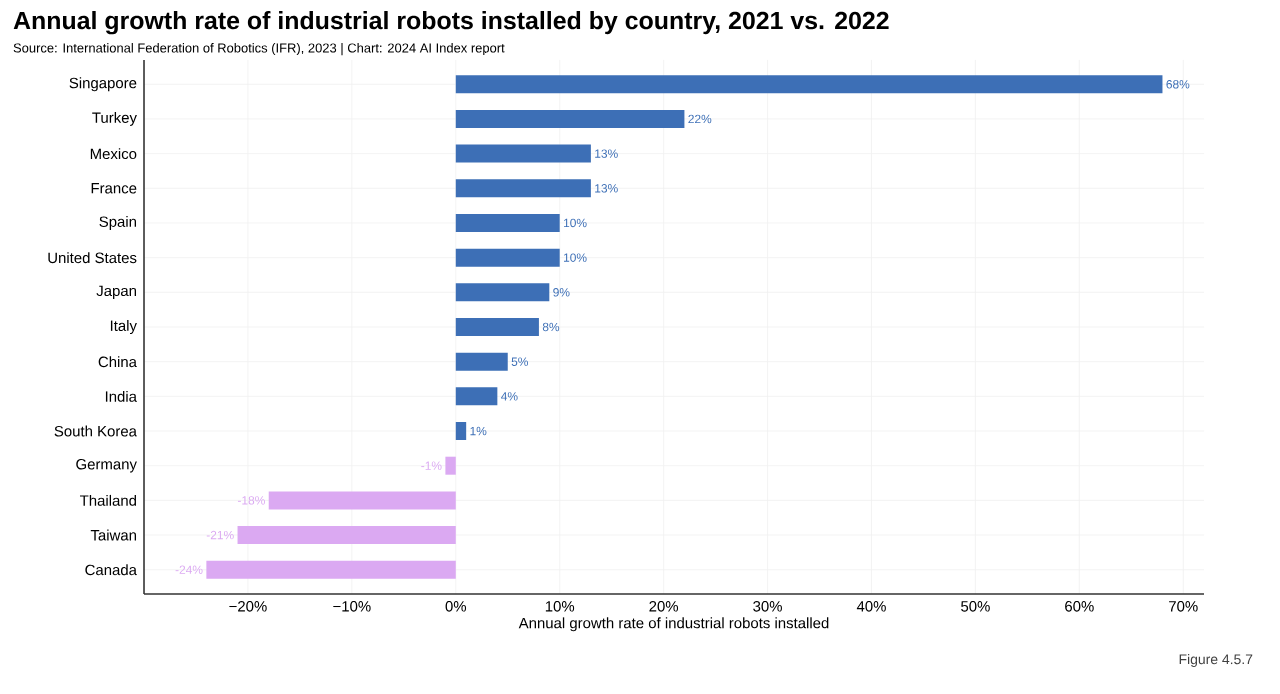  Describe the element at coordinates (451, 23) in the screenshot. I see `chart-title: Annual growth rate of industrial robots installed by country, 2021 vs. 2022` at that location.